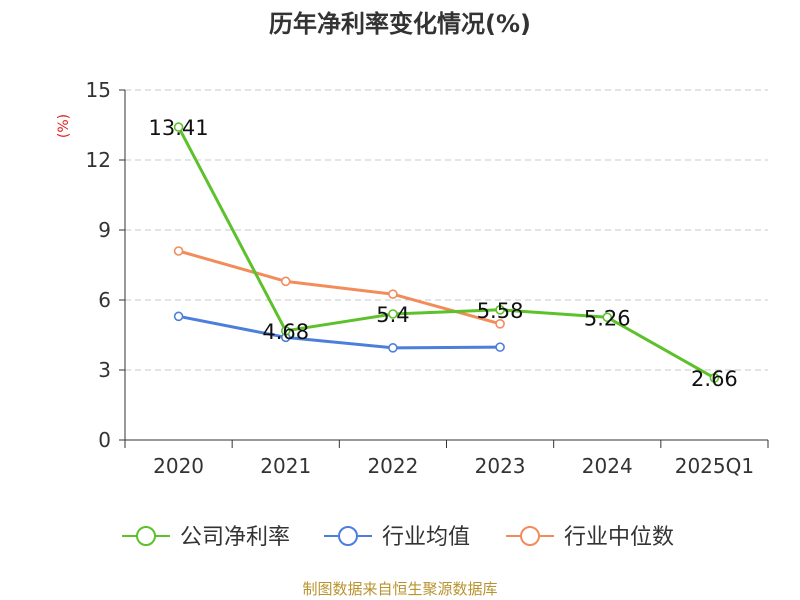  Describe the element at coordinates (235, 537) in the screenshot. I see `legend-label-0: 公司净利率` at that location.